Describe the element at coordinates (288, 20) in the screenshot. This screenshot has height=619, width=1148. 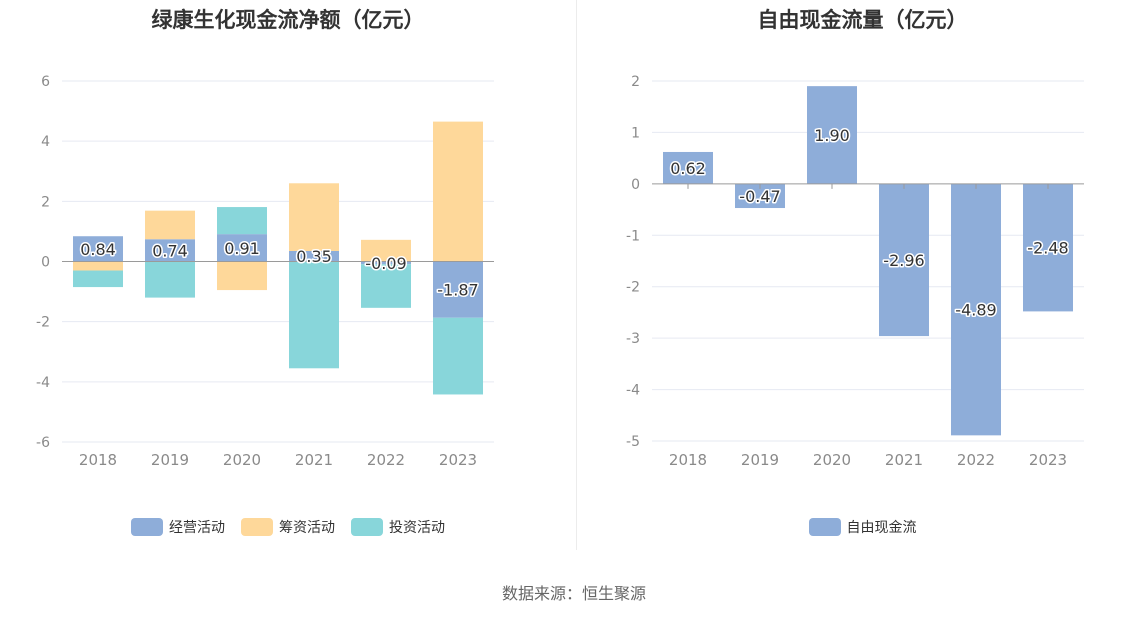
I see `chart-title: 绿康生化现金流净额（亿元）` at that location.